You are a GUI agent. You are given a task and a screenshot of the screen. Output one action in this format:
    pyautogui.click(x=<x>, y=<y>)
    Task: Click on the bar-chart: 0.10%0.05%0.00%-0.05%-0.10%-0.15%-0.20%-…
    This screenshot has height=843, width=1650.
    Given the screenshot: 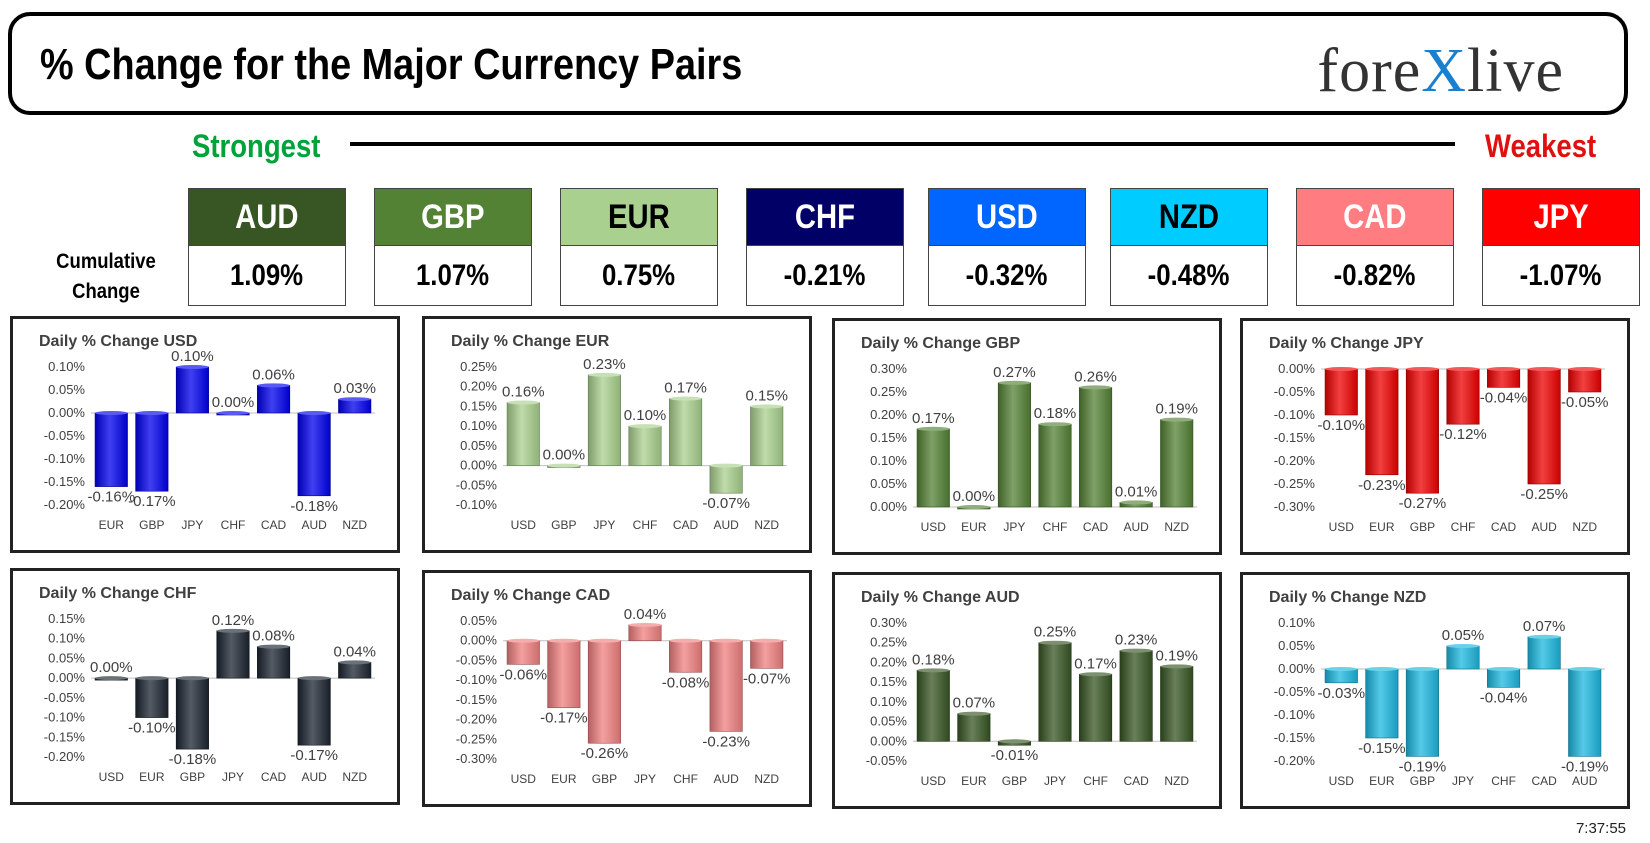 What is the action you would take?
    pyautogui.click(x=210, y=440)
    